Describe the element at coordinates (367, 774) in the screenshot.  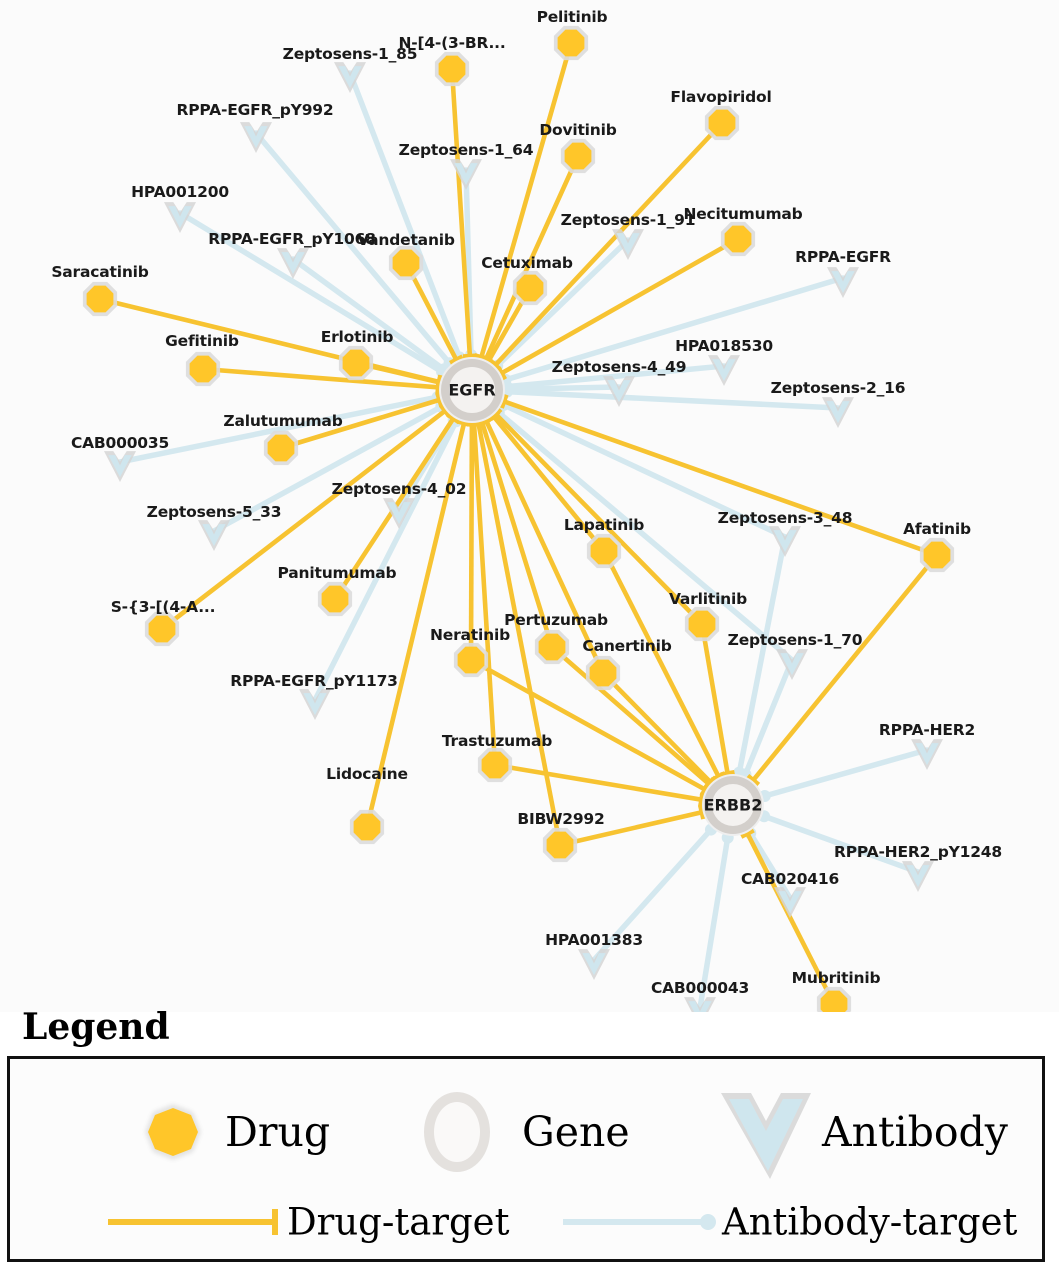
I see `drug-label: Lidocaine` at that location.